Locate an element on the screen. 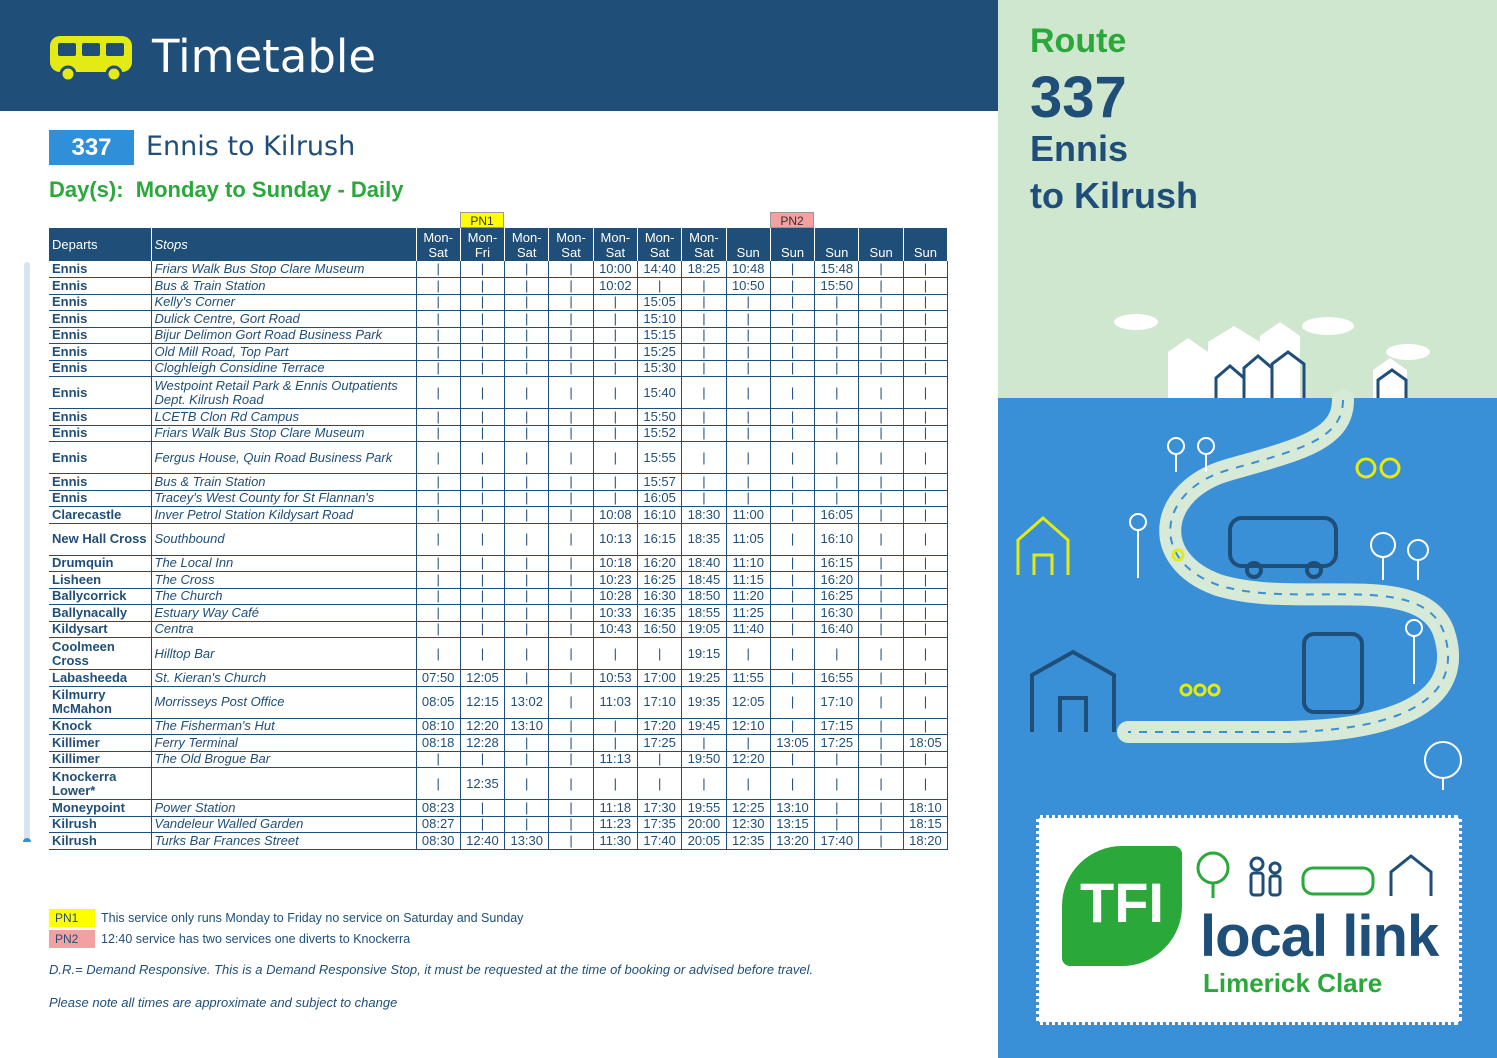 This screenshot has height=1058, width=1497. stop-cell: Ferry Terminal is located at coordinates (284, 743).